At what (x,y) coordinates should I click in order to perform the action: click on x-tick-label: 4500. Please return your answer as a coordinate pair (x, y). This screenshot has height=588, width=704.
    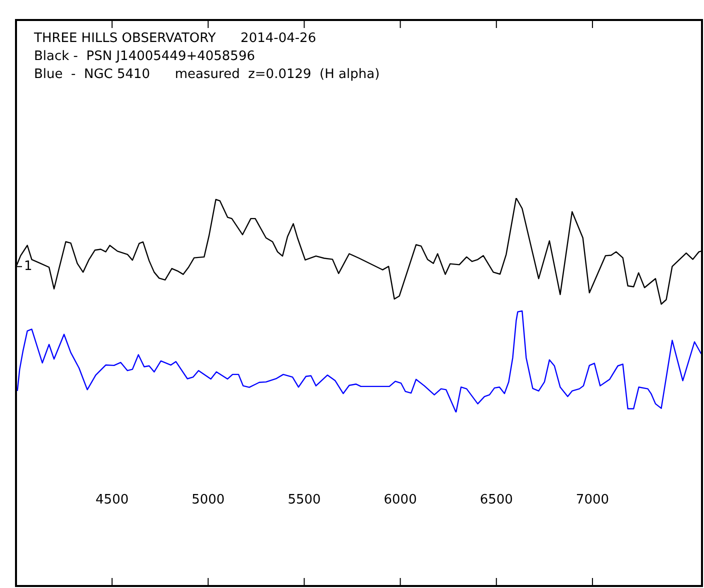
    Looking at the image, I should click on (112, 500).